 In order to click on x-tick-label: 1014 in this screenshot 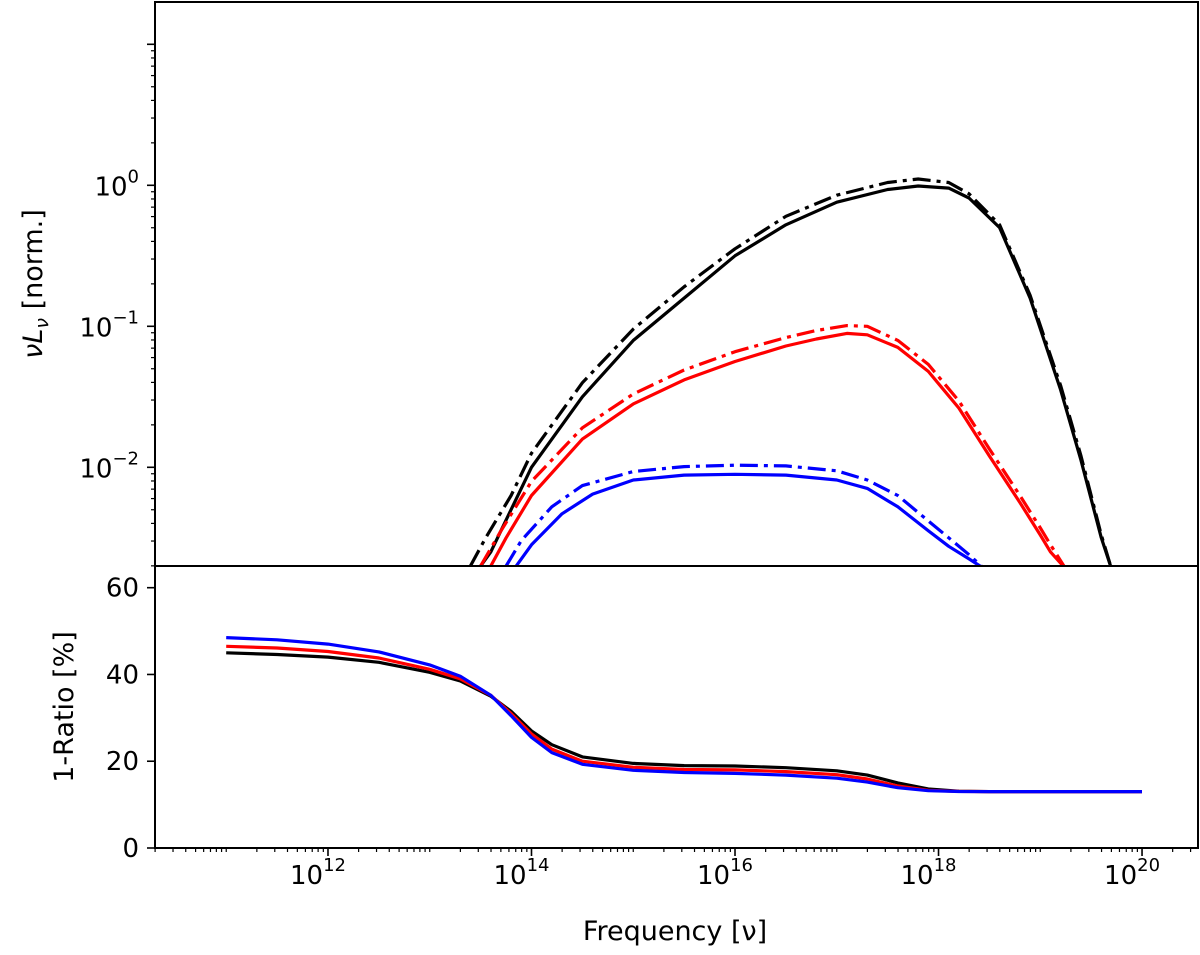, I will do `click(521, 873)`.